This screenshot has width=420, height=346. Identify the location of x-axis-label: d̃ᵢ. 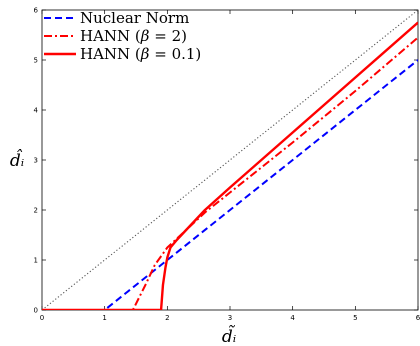
(229, 335).